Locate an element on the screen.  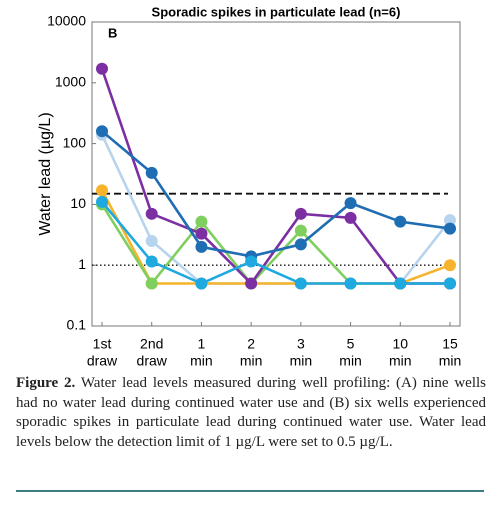
caption-label: Figure 2. is located at coordinates (46, 383).